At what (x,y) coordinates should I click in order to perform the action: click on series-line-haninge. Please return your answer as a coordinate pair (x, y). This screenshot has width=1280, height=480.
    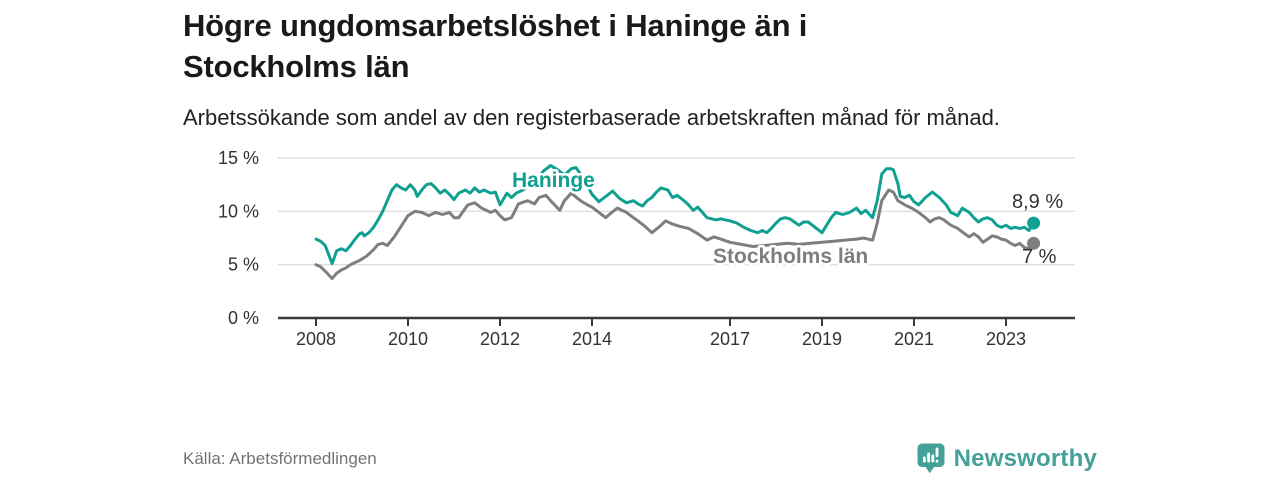
    Looking at the image, I should click on (675, 215).